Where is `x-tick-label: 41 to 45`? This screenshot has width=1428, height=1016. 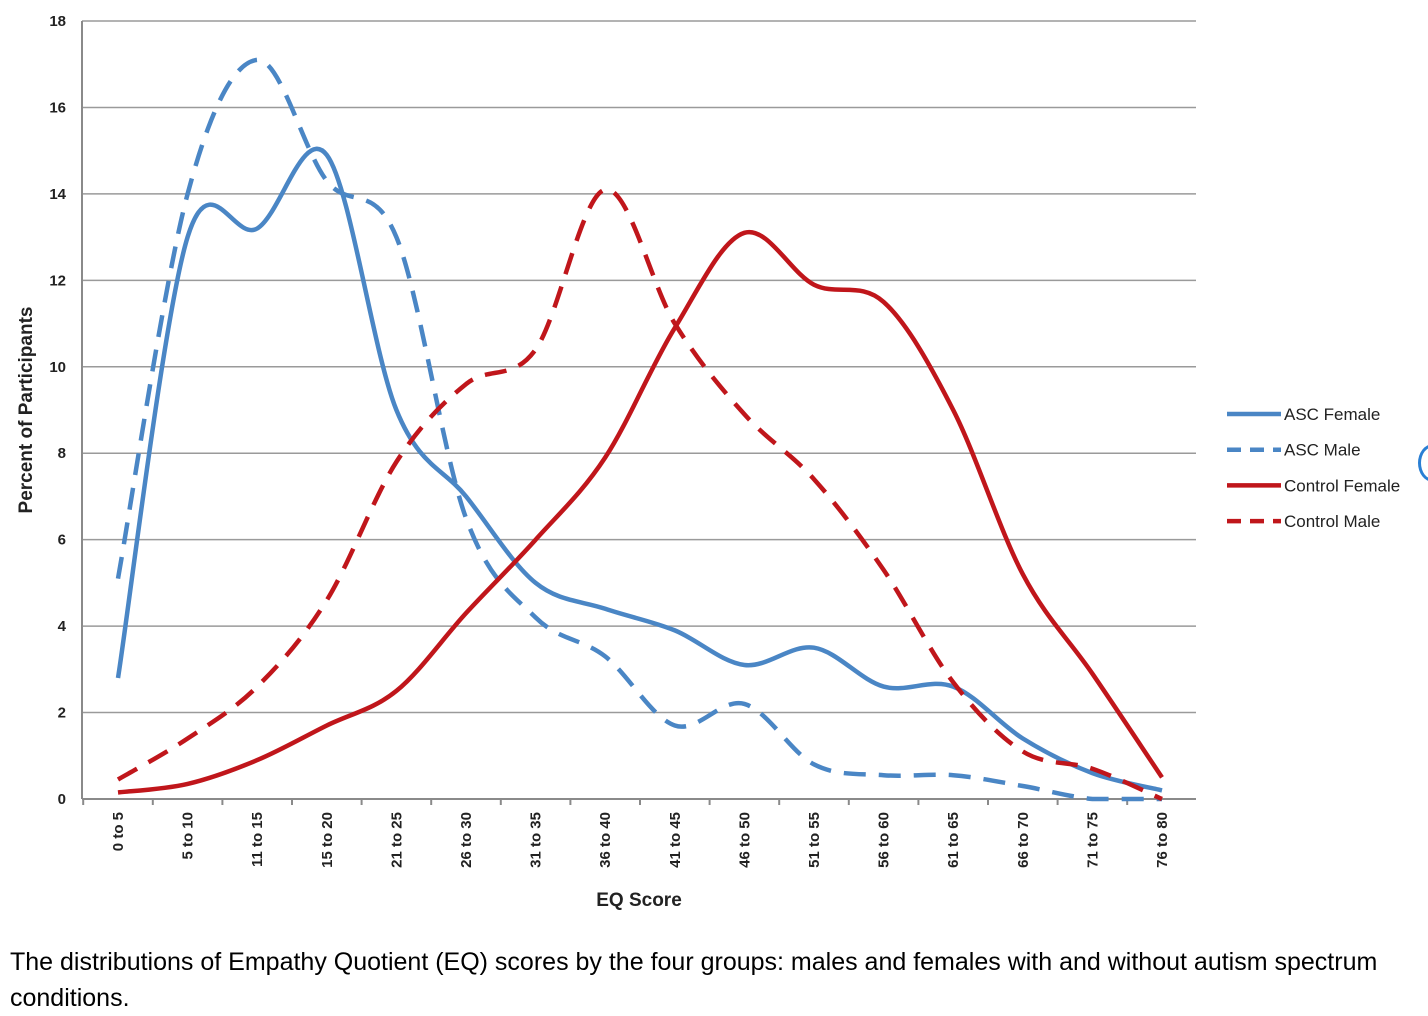 x-tick-label: 41 to 45 is located at coordinates (675, 840).